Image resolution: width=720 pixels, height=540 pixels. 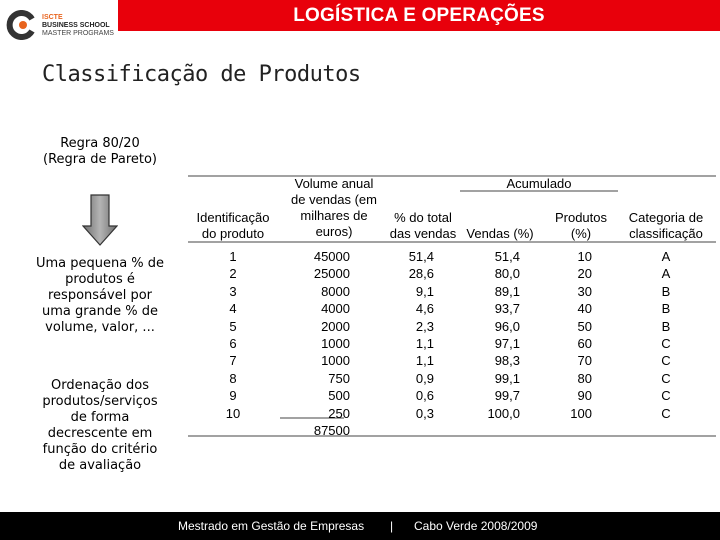 I want to click on cell-id: 2, so click(x=233, y=274).